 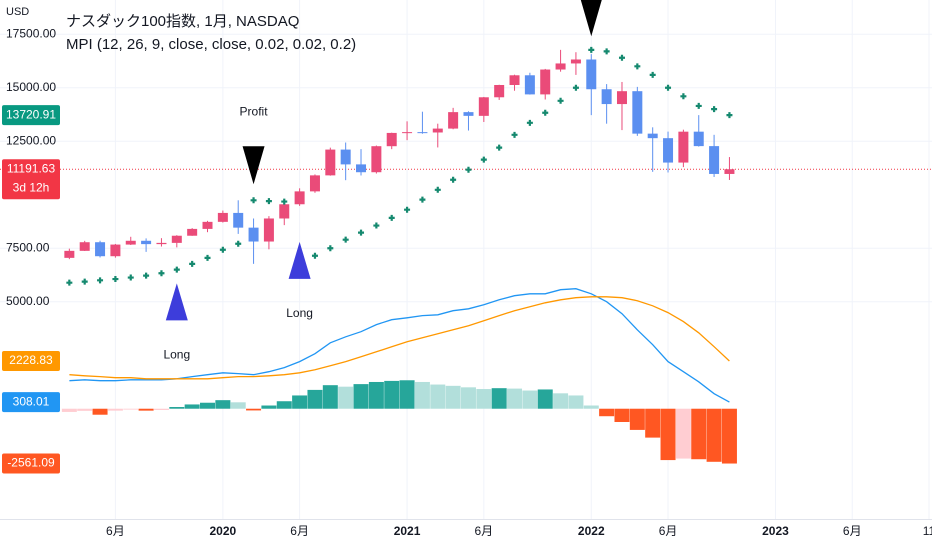 I want to click on signal-label: Profit, so click(x=254, y=111).